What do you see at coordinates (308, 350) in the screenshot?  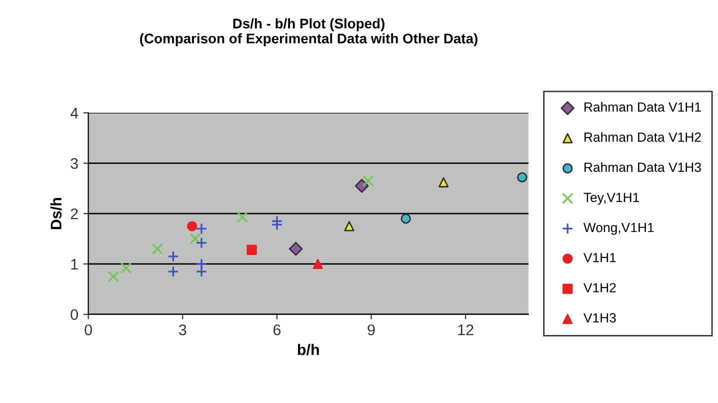 I see `x-axis-title: b/h` at bounding box center [308, 350].